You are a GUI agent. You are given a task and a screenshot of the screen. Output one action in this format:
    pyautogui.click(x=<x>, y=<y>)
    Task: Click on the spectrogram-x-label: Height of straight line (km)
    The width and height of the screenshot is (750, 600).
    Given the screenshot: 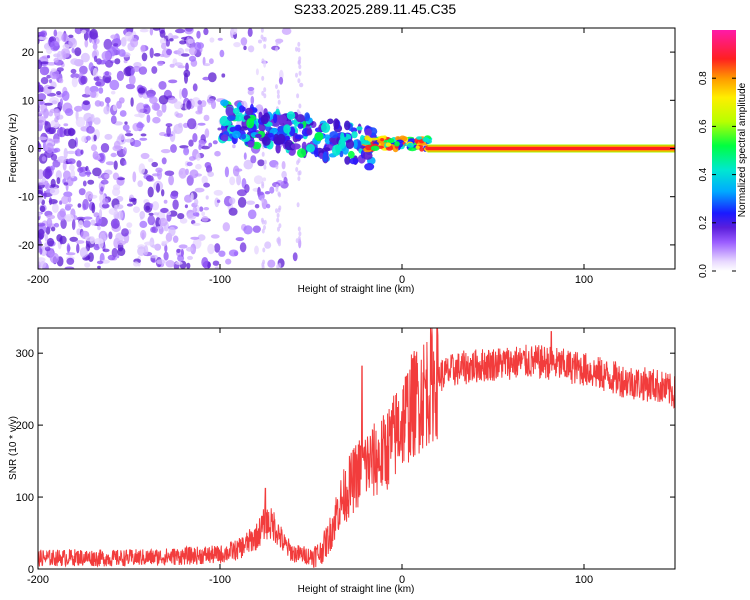 What is the action you would take?
    pyautogui.click(x=356, y=289)
    